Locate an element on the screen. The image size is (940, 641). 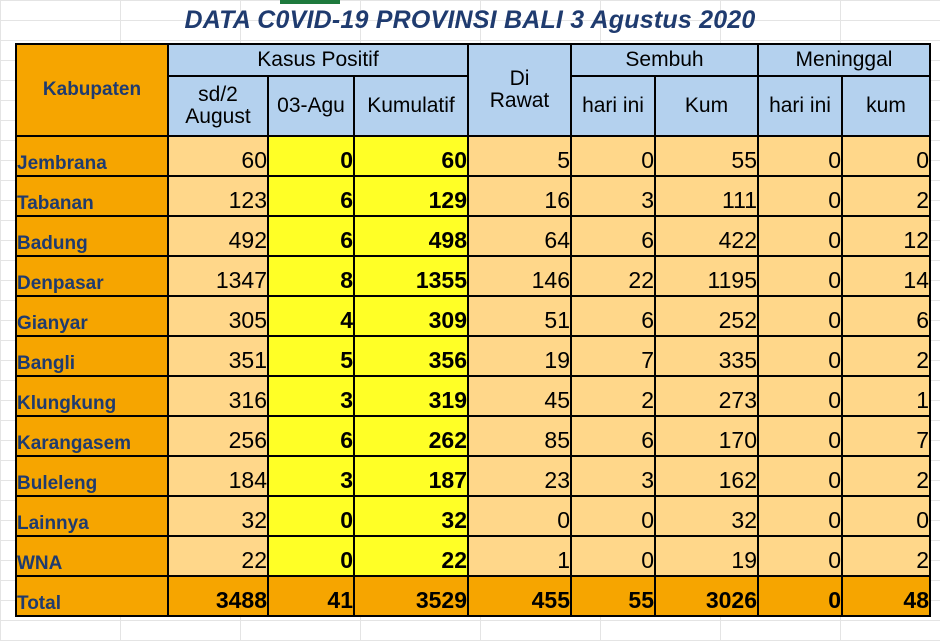
header-03-agu: 03-Agu is located at coordinates (311, 106).